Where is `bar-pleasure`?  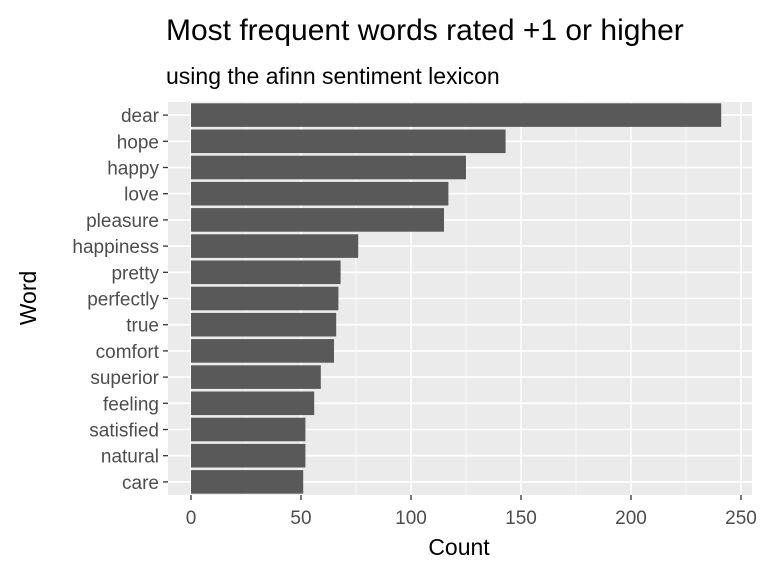
bar-pleasure is located at coordinates (317, 220).